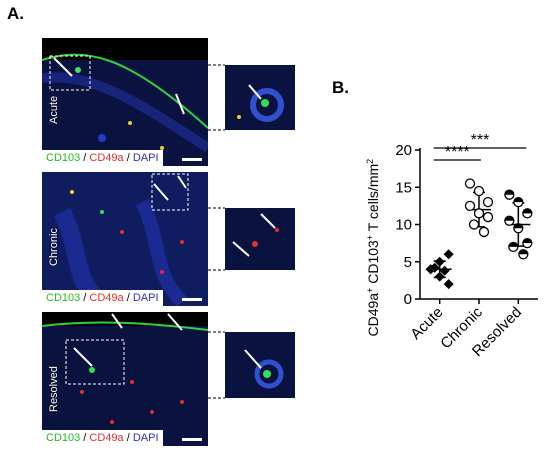 Image resolution: width=550 pixels, height=451 pixels. What do you see at coordinates (260, 103) in the screenshot?
I see `zoom-inset-acute-texture` at bounding box center [260, 103].